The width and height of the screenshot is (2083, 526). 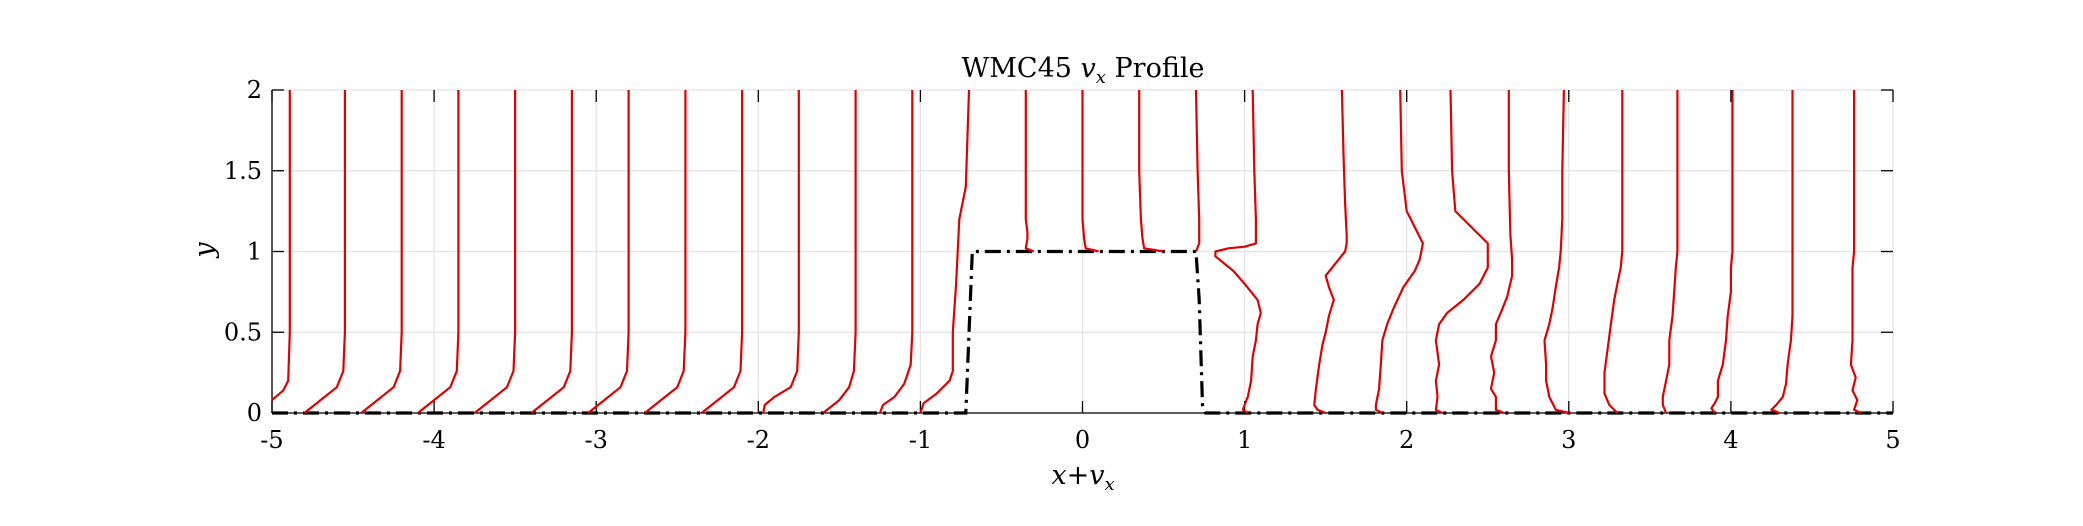 What do you see at coordinates (1892, 440) in the screenshot?
I see `x-tick-label-10: 5` at bounding box center [1892, 440].